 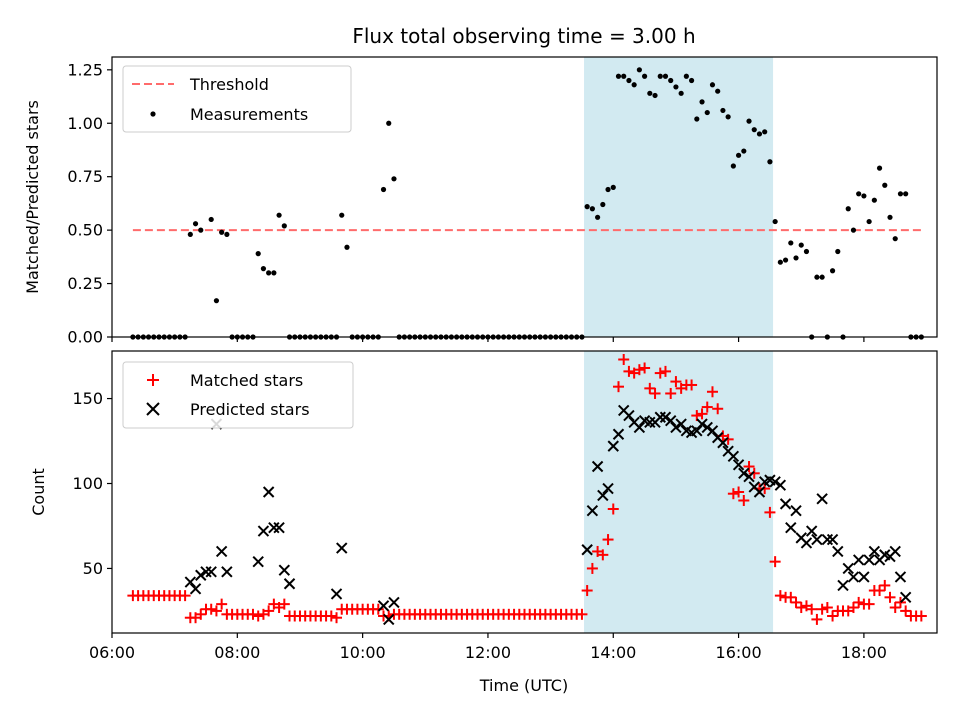 What do you see at coordinates (85, 176) in the screenshot?
I see `y-tick-label: 0.75` at bounding box center [85, 176].